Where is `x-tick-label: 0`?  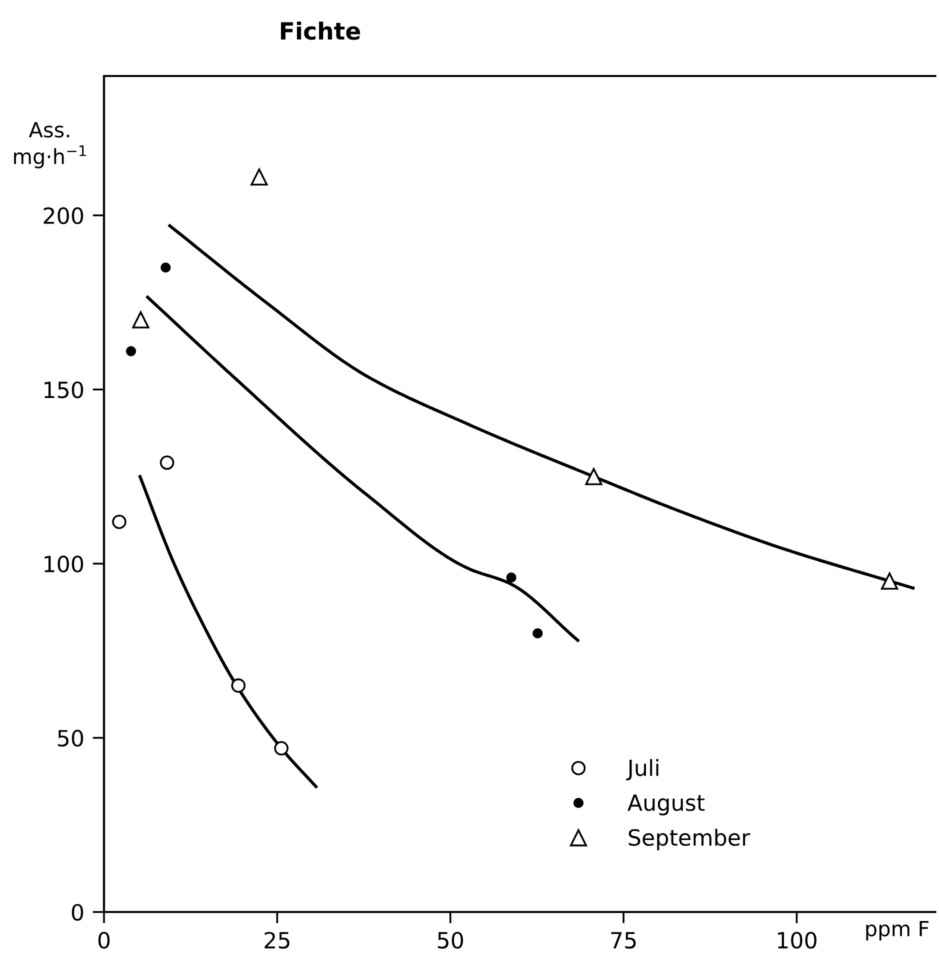
x-tick-label: 0 is located at coordinates (104, 940).